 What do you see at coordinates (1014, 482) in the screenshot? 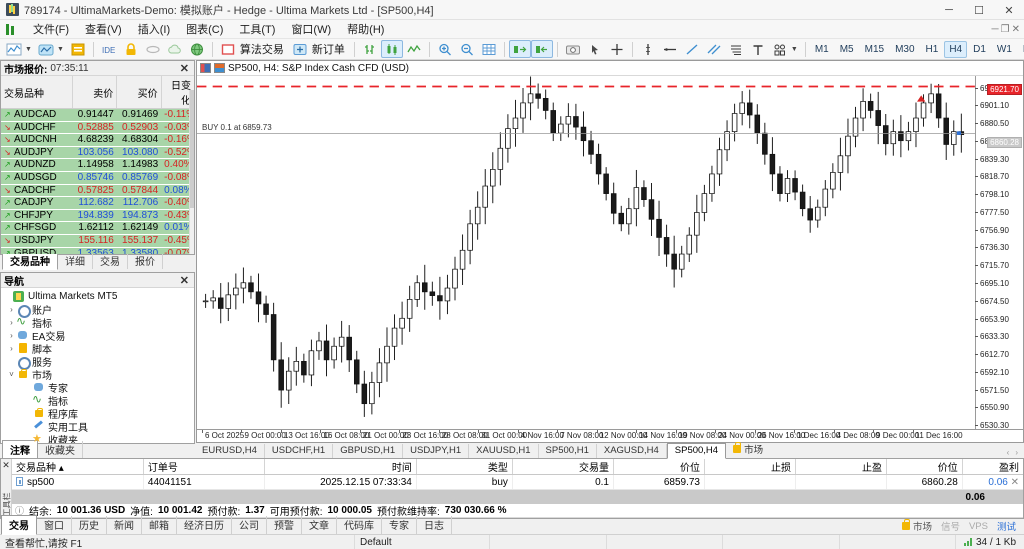
I see `close-position-icon: ✕` at bounding box center [1014, 482].